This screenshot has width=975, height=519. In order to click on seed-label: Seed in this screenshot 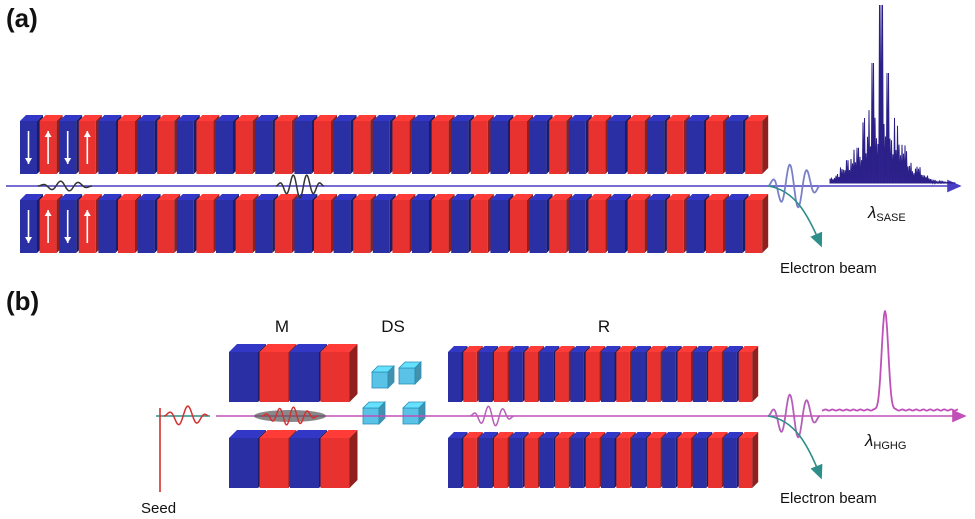, I will do `click(158, 508)`.